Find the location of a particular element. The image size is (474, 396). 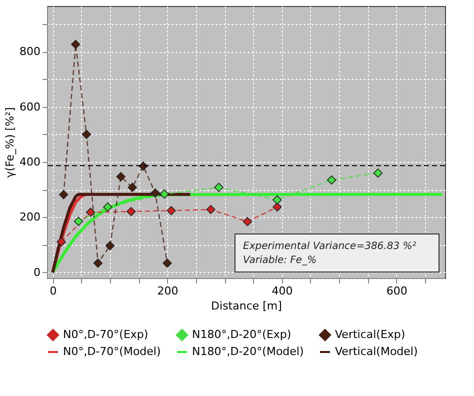

annotation: Experimental Variance=386.83 %² is located at coordinates (329, 246).